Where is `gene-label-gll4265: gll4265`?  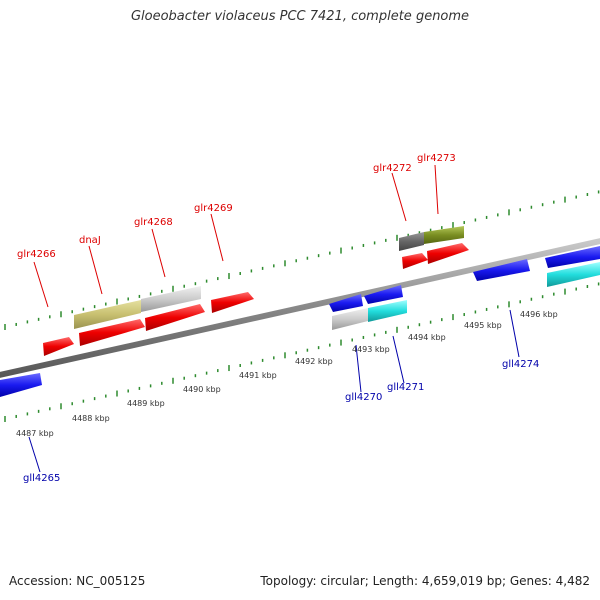
gene-label-gll4265: gll4265 is located at coordinates (41, 478).